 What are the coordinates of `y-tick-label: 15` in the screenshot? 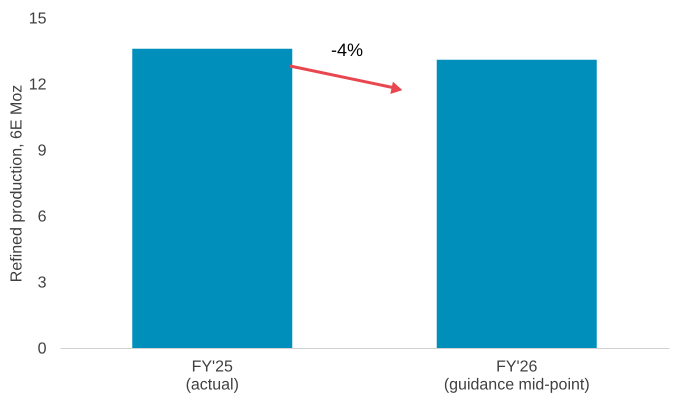 It's located at (37, 19).